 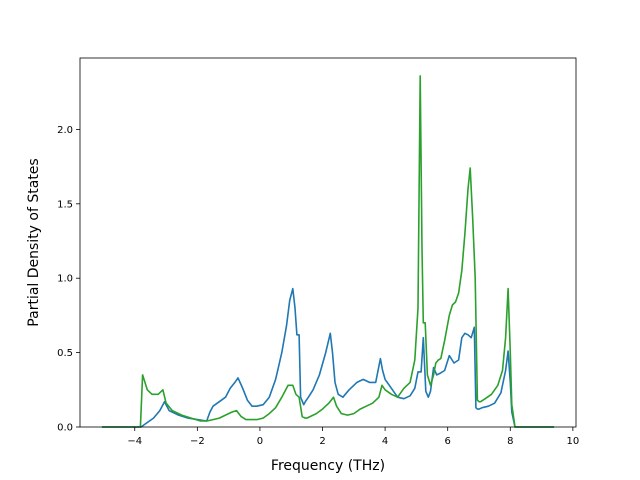 I want to click on y-axis-ticks: 0.0 0.5 1.0 1.5 2.0, so click(x=68, y=279).